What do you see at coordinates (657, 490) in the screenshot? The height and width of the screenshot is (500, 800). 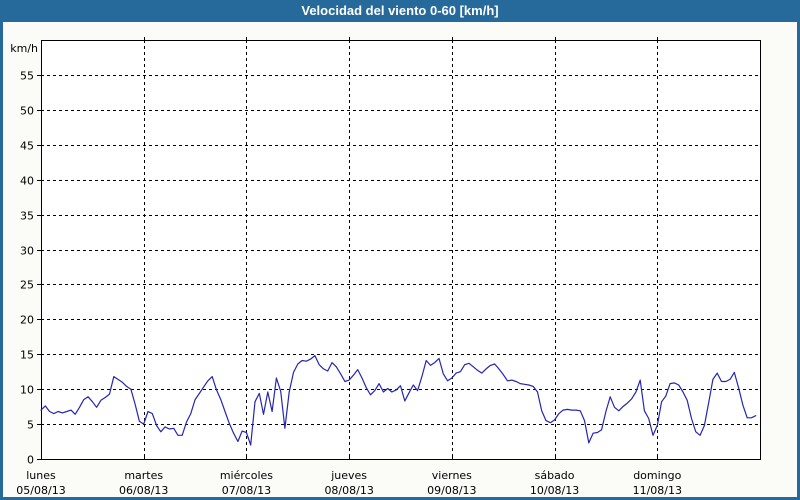 I see `x-day-date-label: 11/08/13` at bounding box center [657, 490].